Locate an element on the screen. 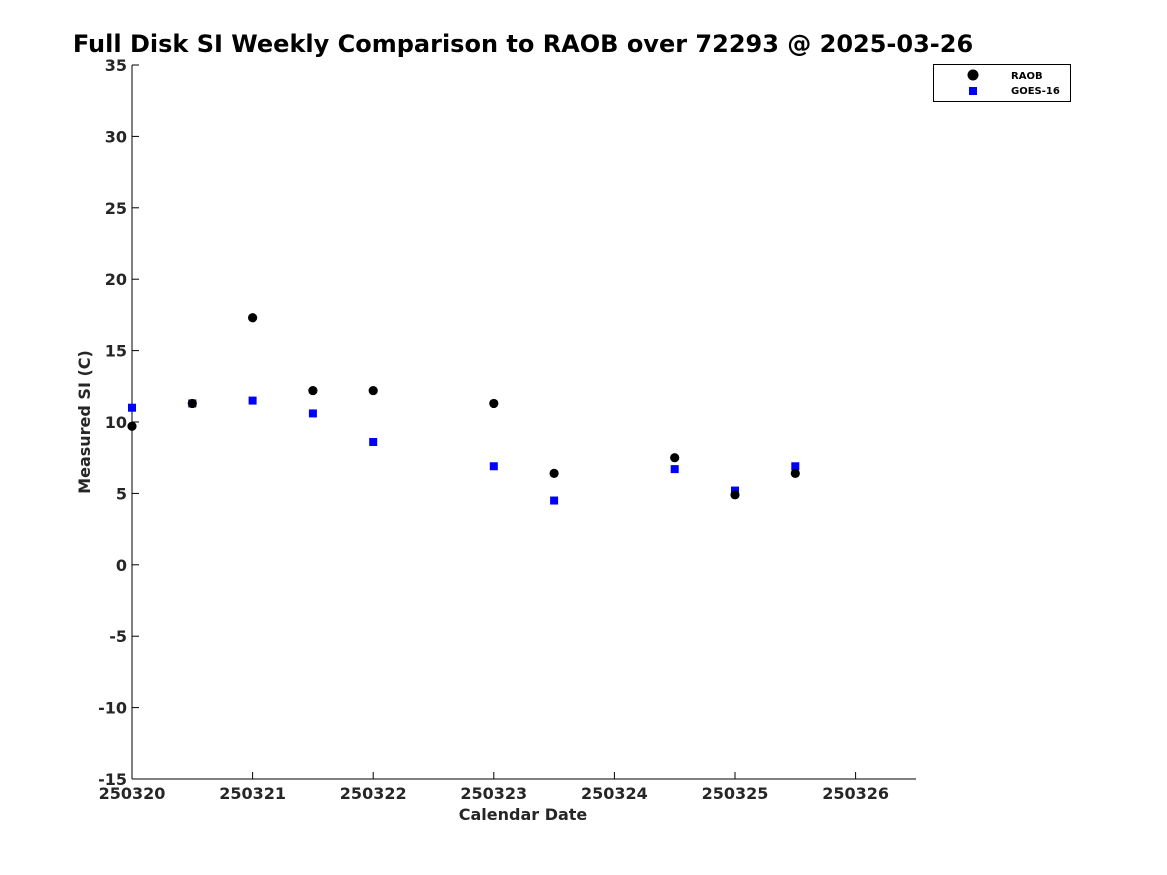 The height and width of the screenshot is (875, 1167). y-tick-label: -15 is located at coordinates (112, 779).